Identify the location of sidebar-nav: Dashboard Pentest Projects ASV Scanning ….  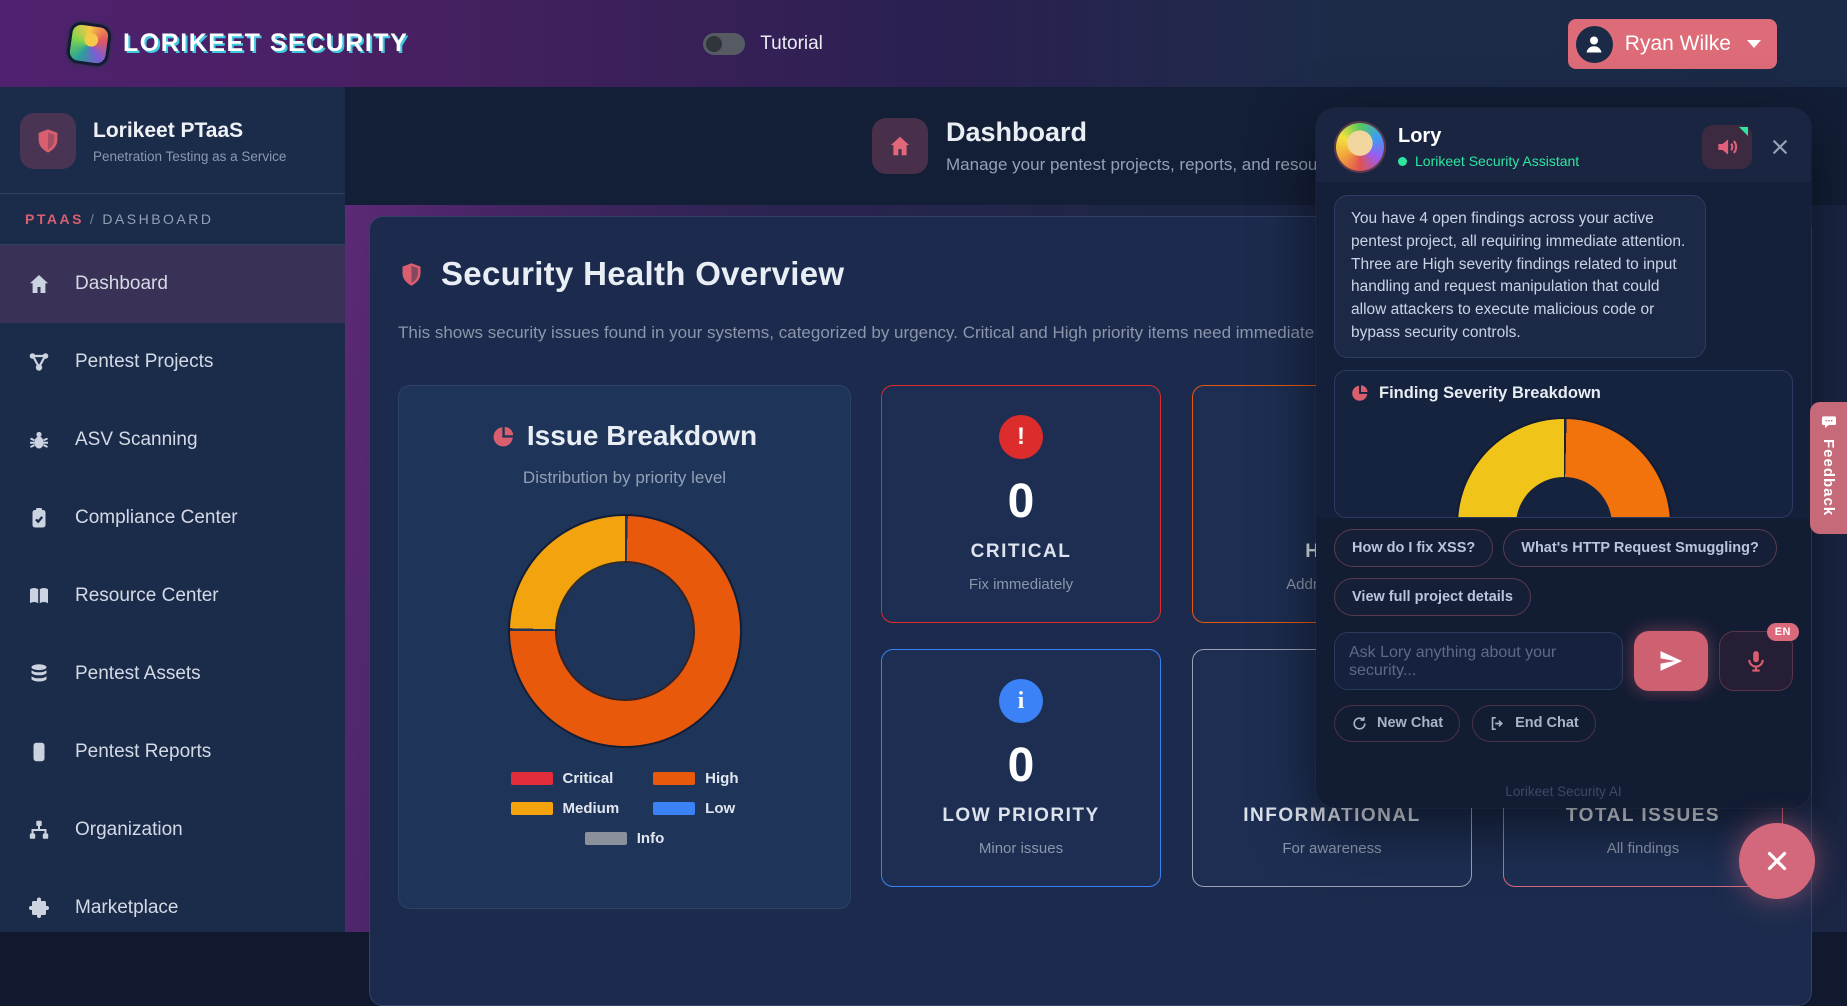
(172, 596).